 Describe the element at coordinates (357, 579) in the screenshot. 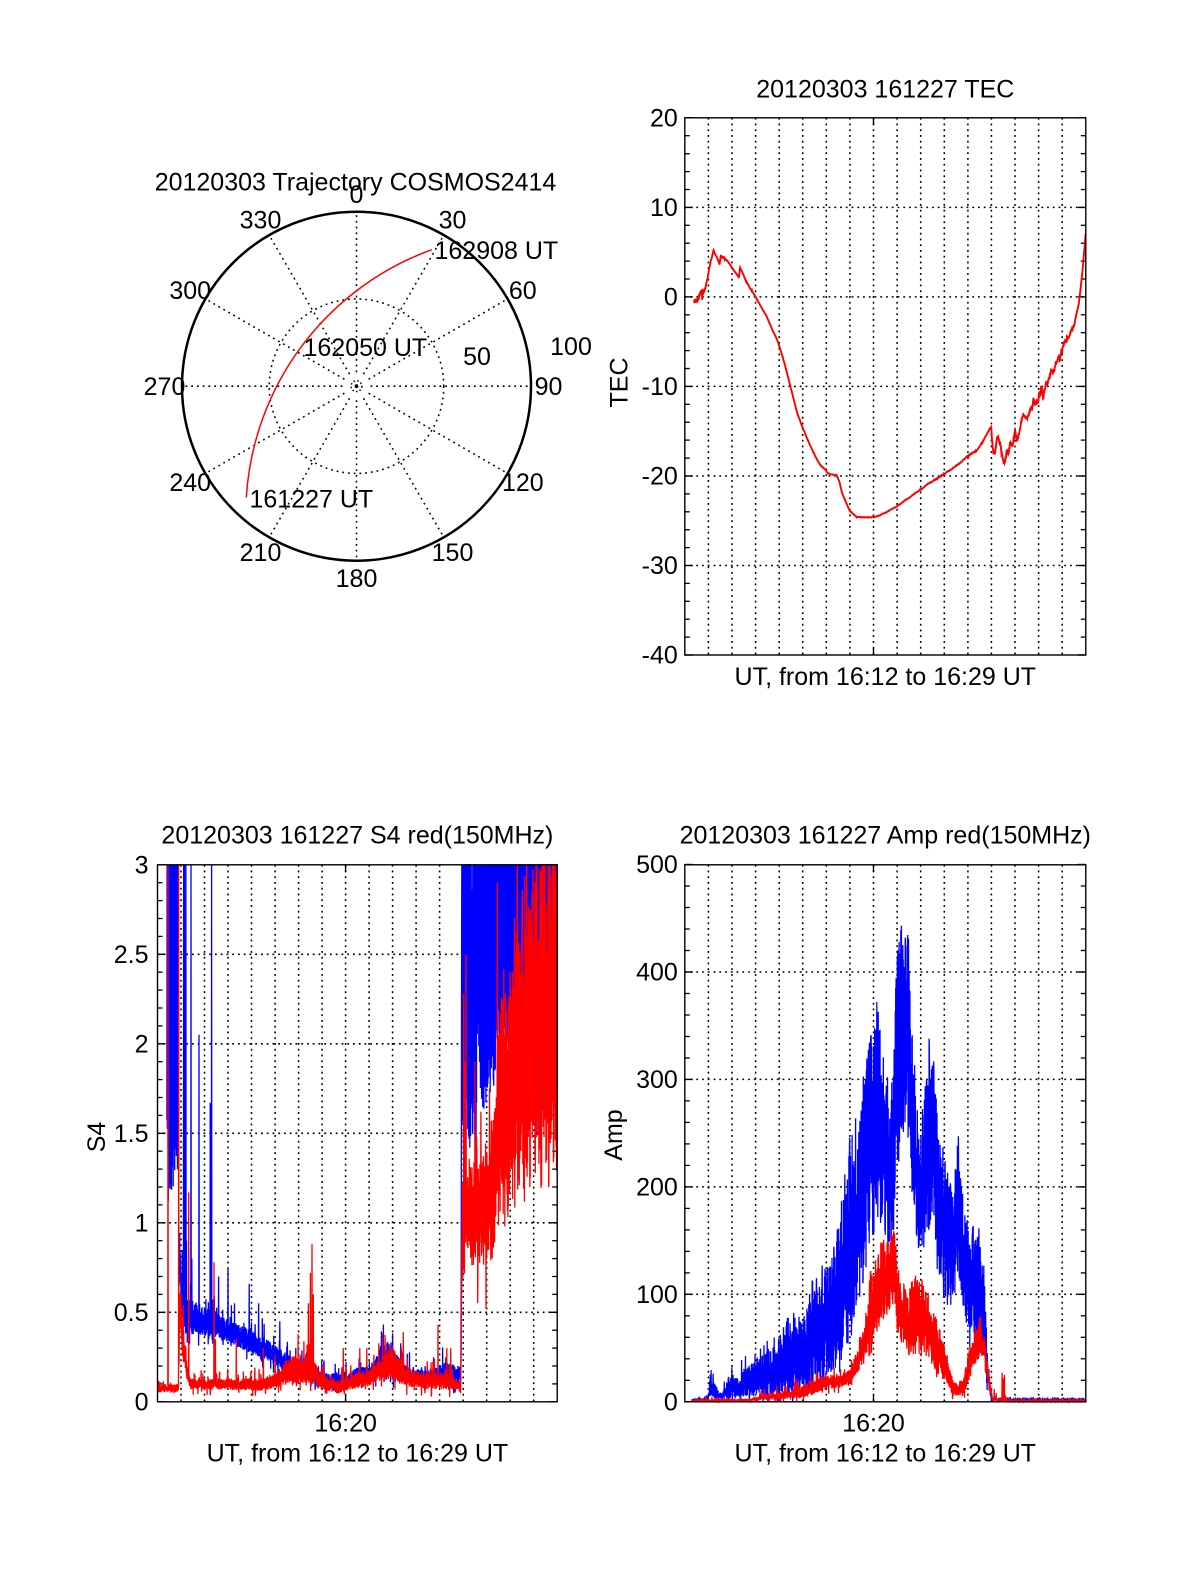

I see `svg-text: 180` at that location.